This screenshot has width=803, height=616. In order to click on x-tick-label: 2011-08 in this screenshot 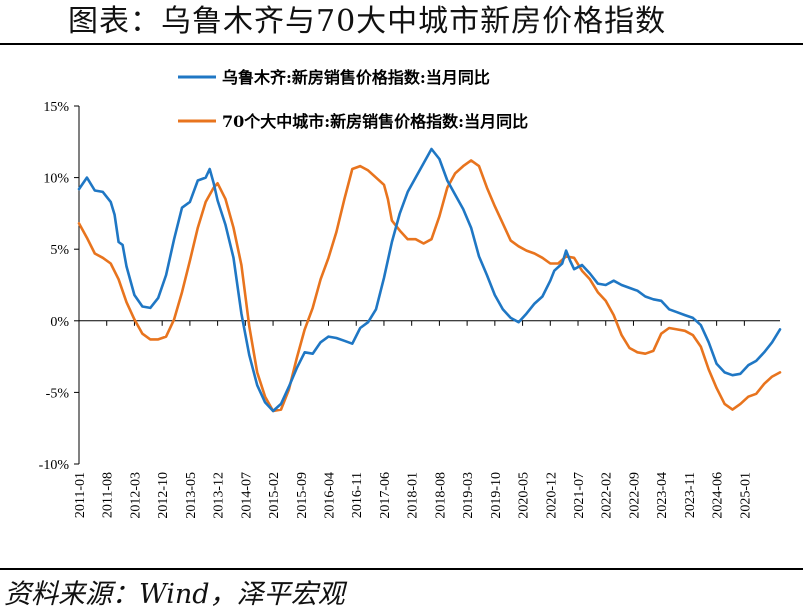, I will do `click(108, 495)`.